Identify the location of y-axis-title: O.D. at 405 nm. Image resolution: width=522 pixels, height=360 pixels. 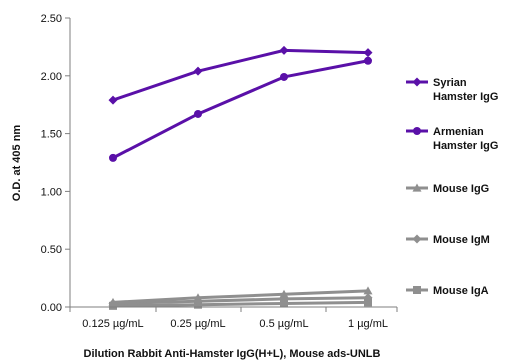
(17, 163).